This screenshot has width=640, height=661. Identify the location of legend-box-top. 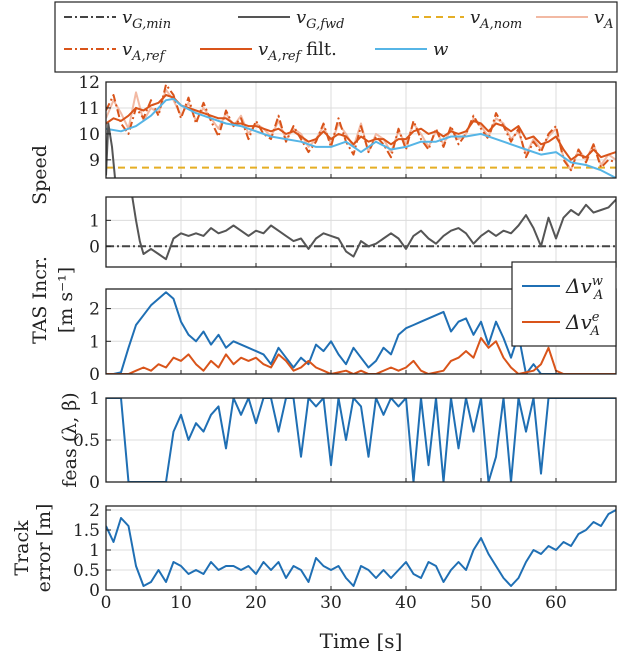
(336, 37).